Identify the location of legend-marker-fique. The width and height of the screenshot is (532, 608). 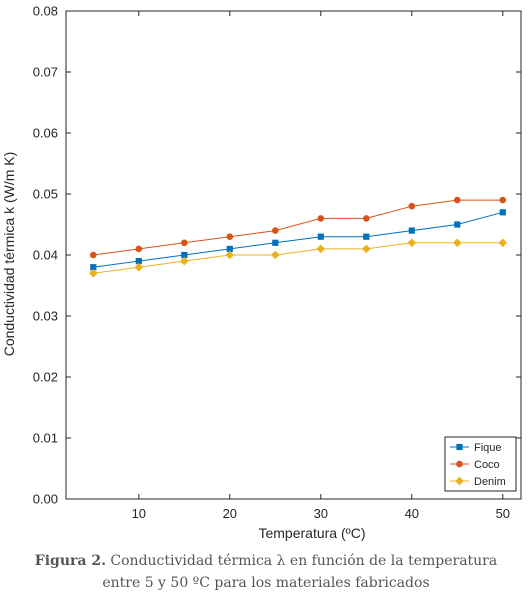
(459, 447).